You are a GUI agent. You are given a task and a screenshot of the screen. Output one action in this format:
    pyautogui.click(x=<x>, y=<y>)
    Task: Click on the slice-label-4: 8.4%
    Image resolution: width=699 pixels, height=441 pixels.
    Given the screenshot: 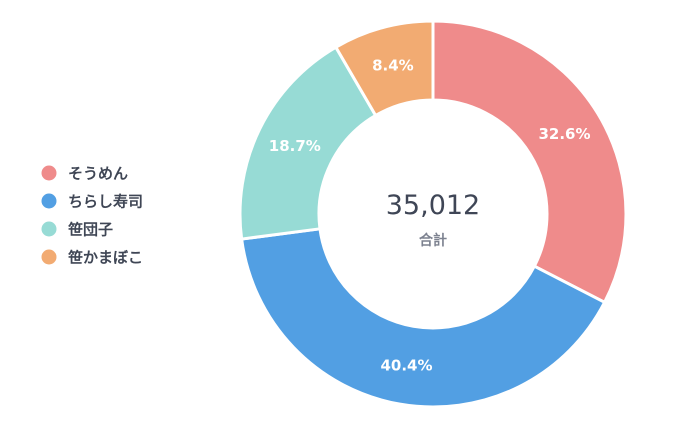 What is the action you would take?
    pyautogui.click(x=393, y=65)
    